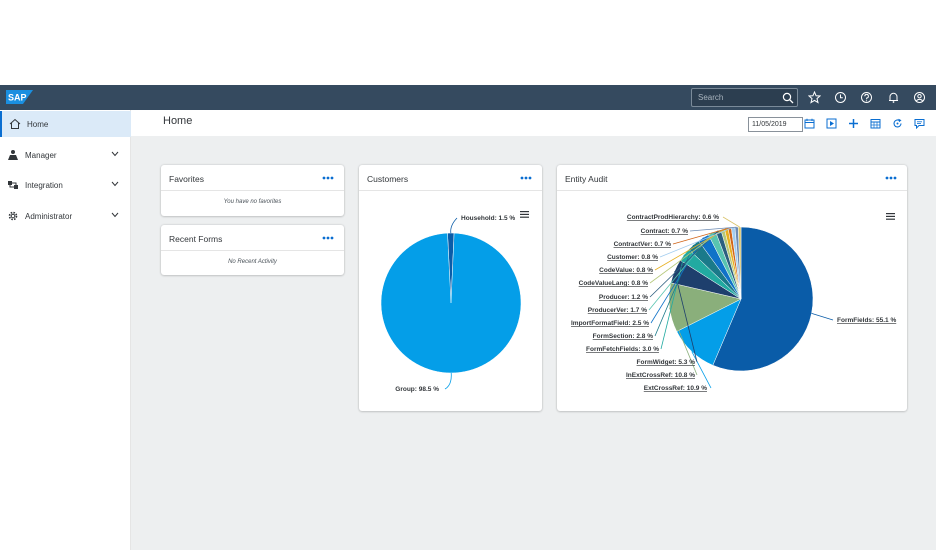 The width and height of the screenshot is (936, 550). I want to click on manager-icon, so click(13, 155).